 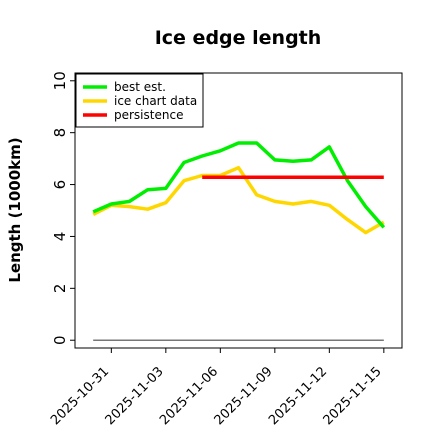 I want to click on chart-title: Ice edge length, so click(x=238, y=38).